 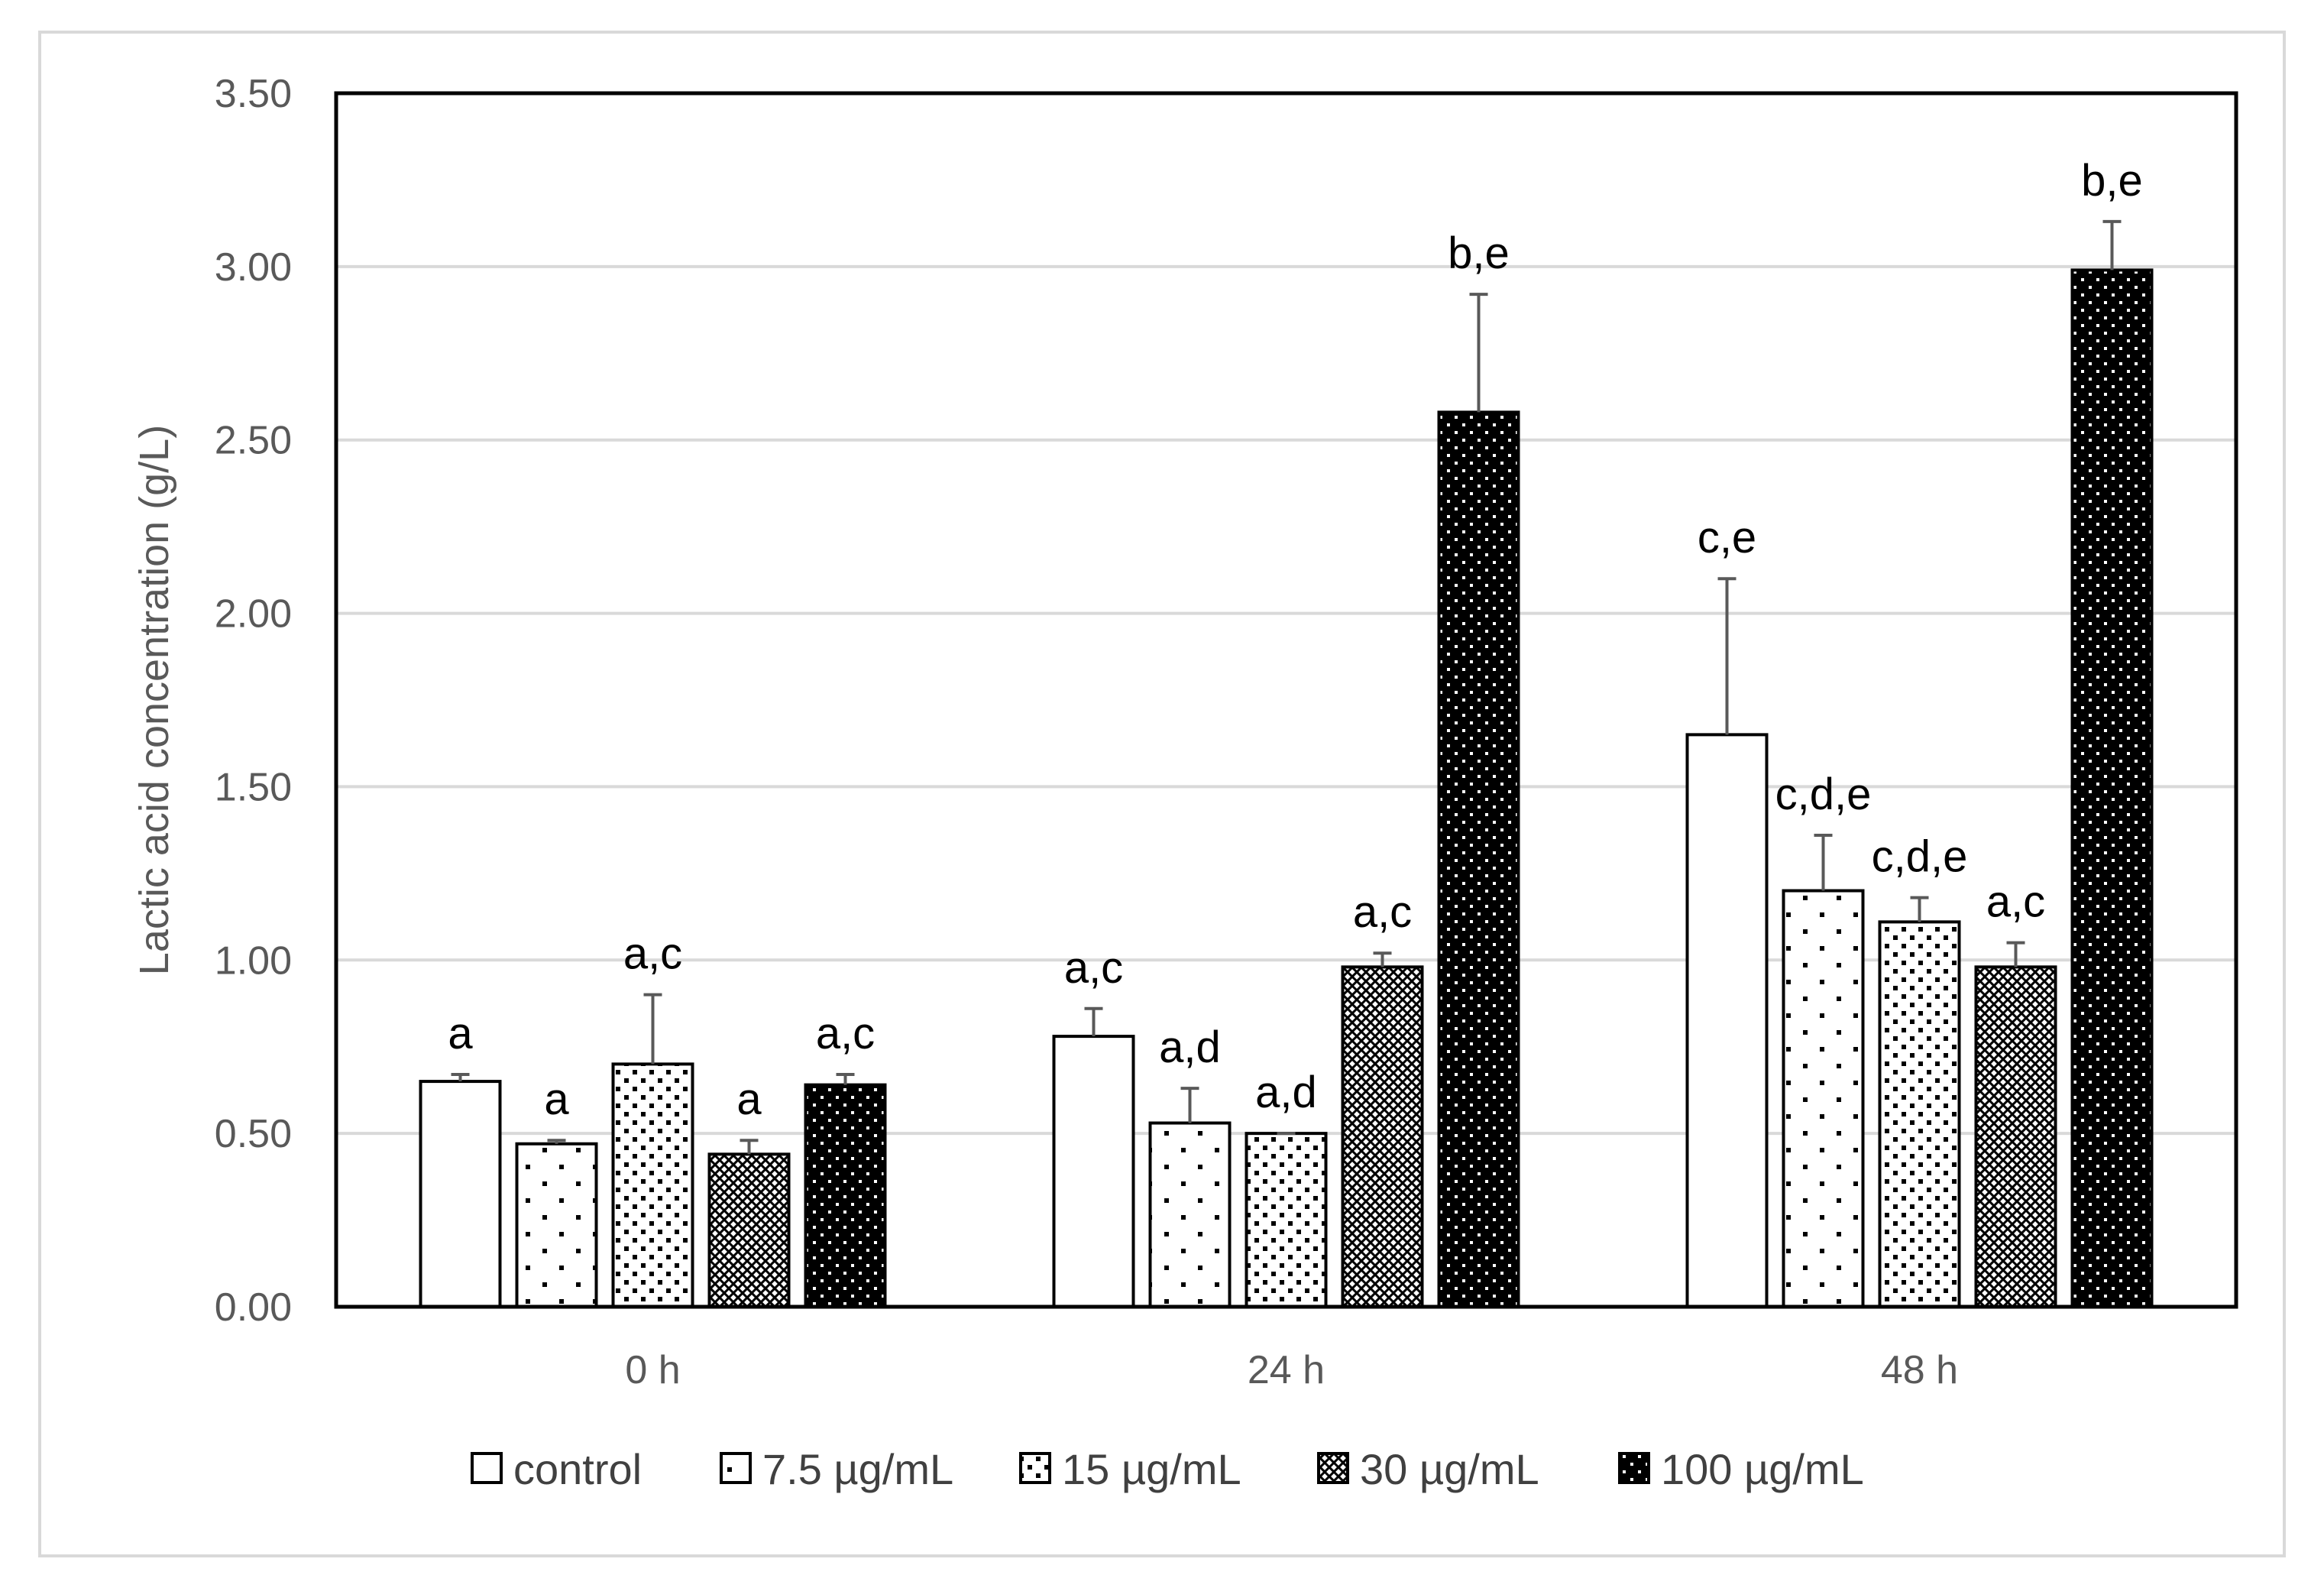 What do you see at coordinates (577, 1469) in the screenshot?
I see `legend-label: control` at bounding box center [577, 1469].